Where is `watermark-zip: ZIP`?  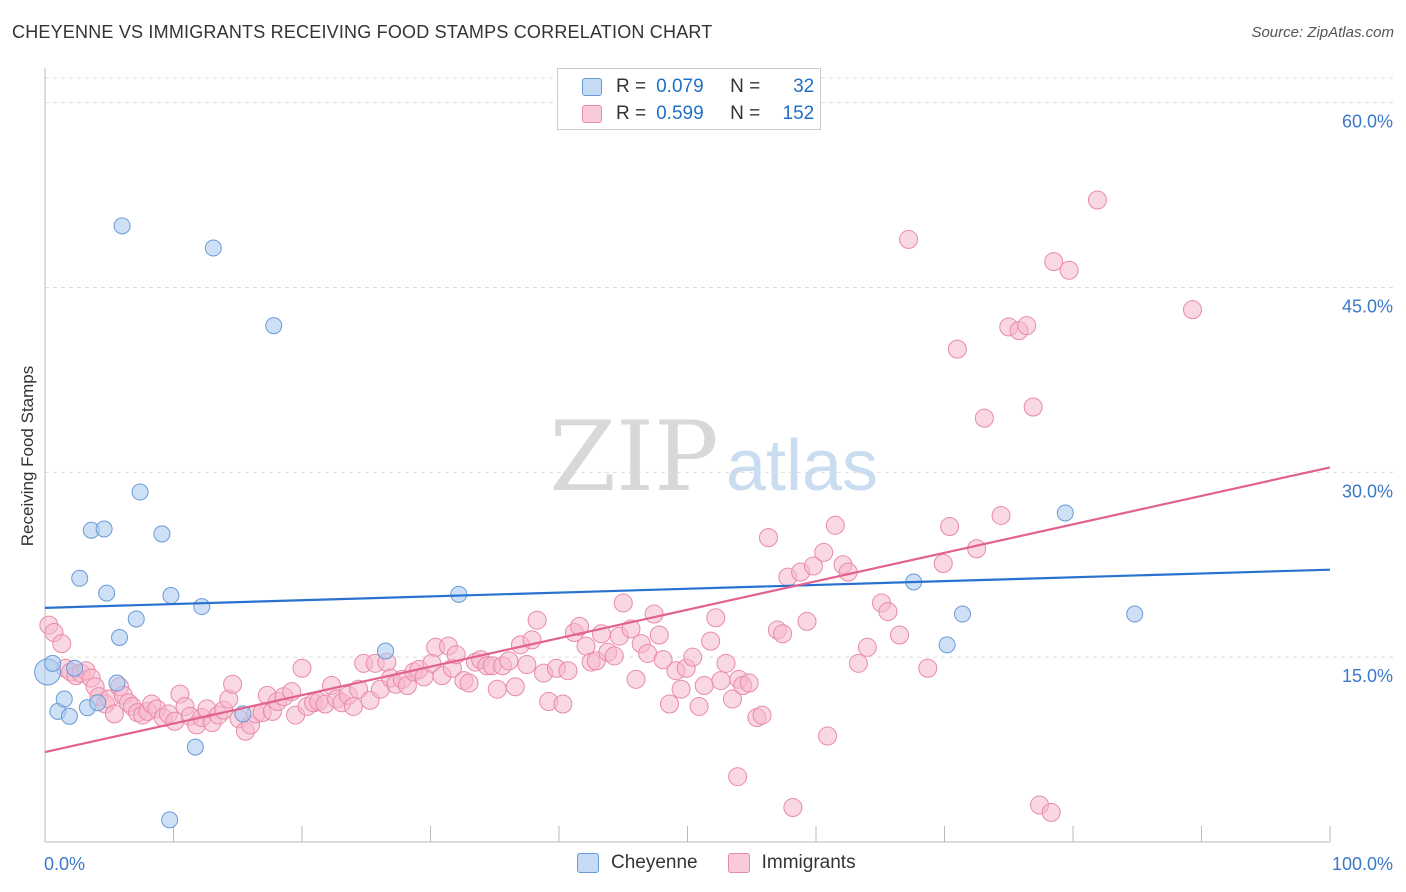
watermark-zip: ZIP is located at coordinates (633, 457).